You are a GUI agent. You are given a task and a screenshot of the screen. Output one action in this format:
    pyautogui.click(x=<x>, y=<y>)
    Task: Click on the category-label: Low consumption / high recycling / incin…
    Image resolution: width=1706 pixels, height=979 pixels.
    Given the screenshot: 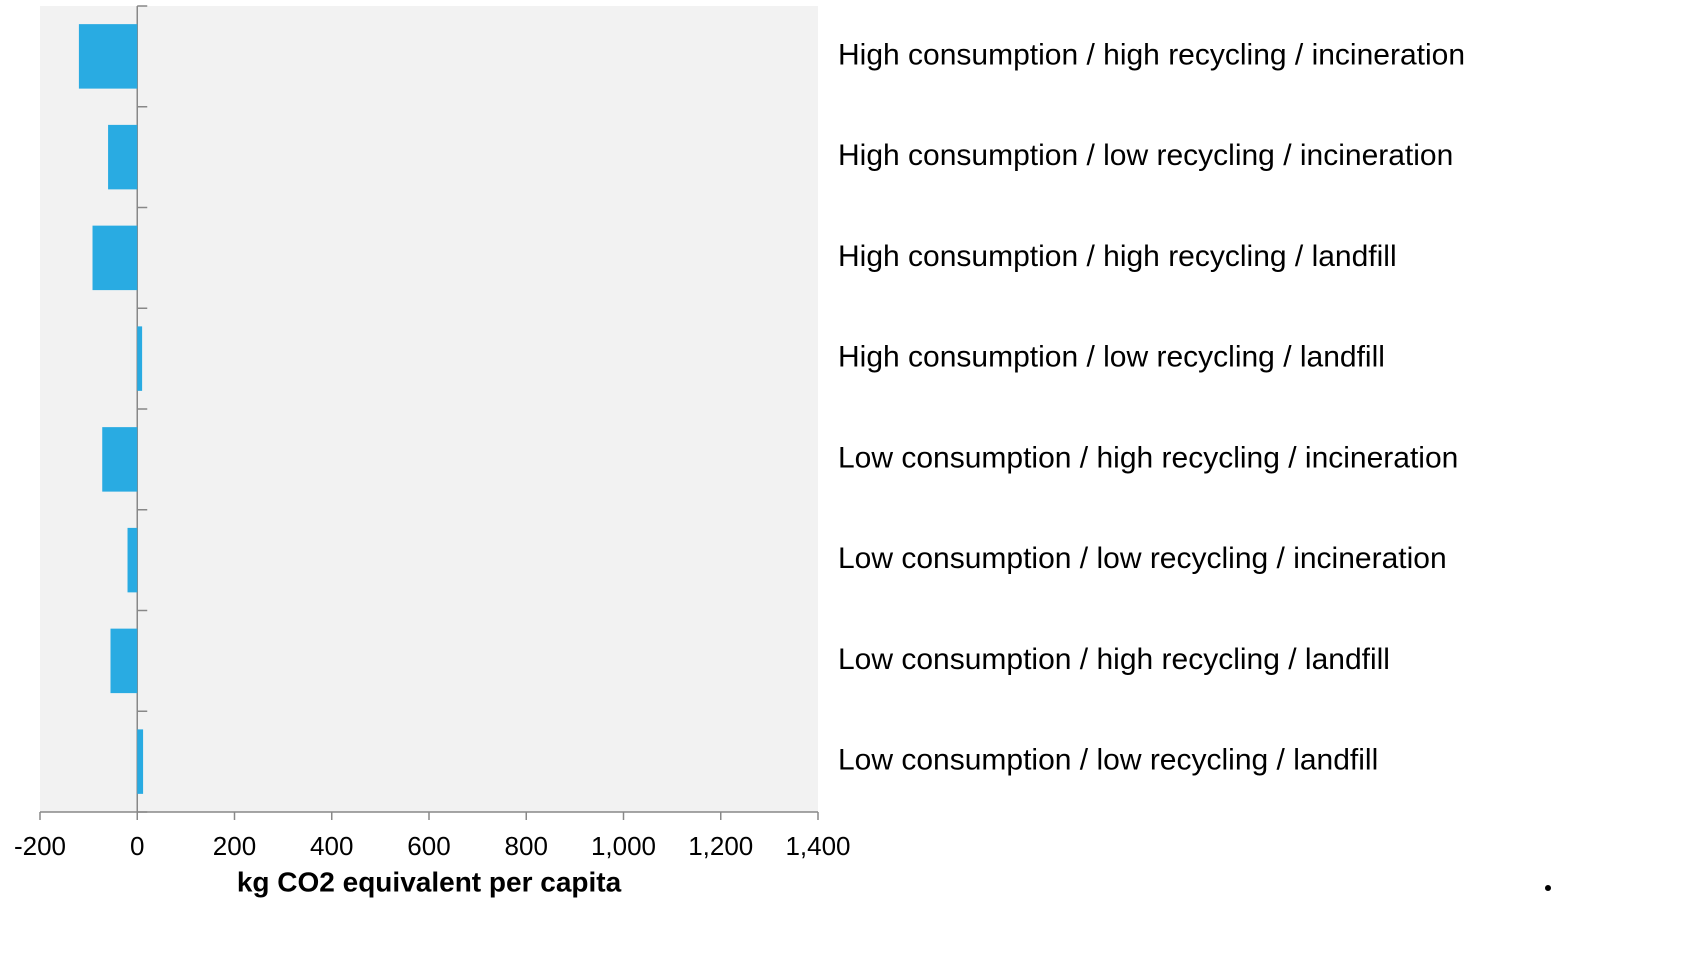 What is the action you would take?
    pyautogui.click(x=1148, y=457)
    